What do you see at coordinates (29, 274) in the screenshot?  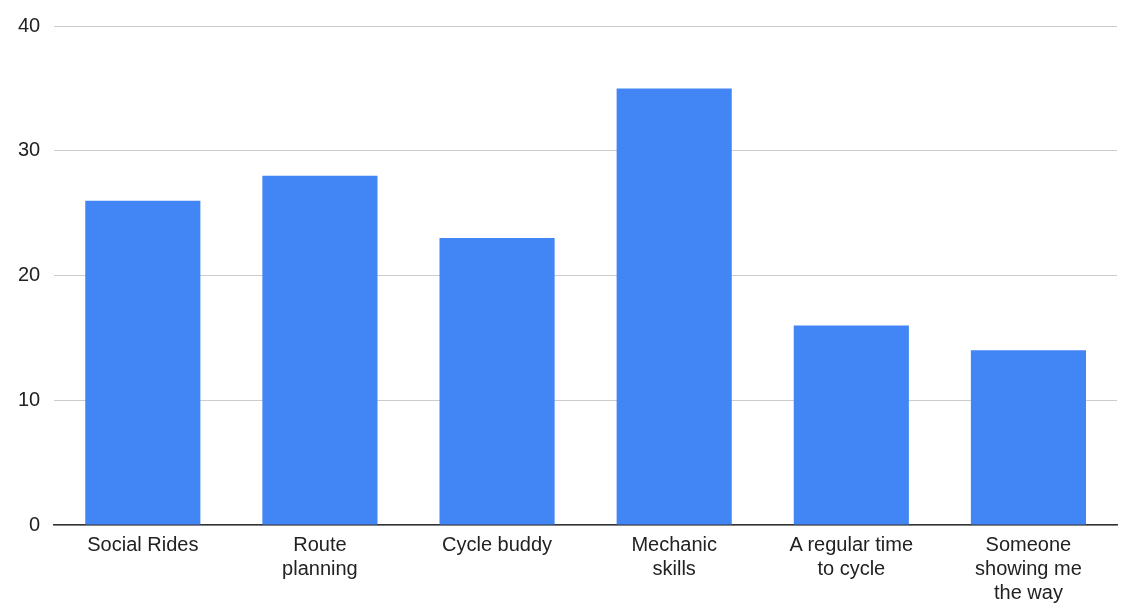 I see `y-tick-label: 20` at bounding box center [29, 274].